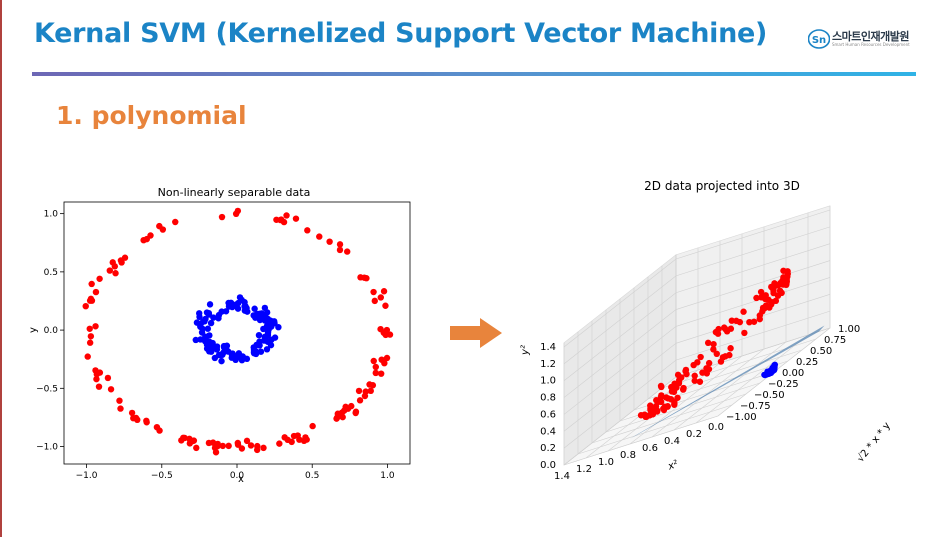 Image resolution: width=948 pixels, height=537 pixels. I want to click on x-tick-label: 0.0, so click(237, 476).